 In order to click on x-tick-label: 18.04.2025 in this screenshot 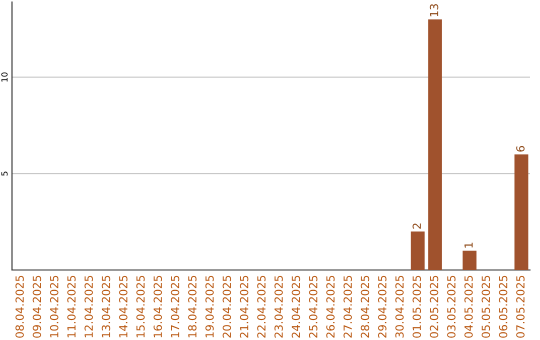, I will do `click(192, 307)`.